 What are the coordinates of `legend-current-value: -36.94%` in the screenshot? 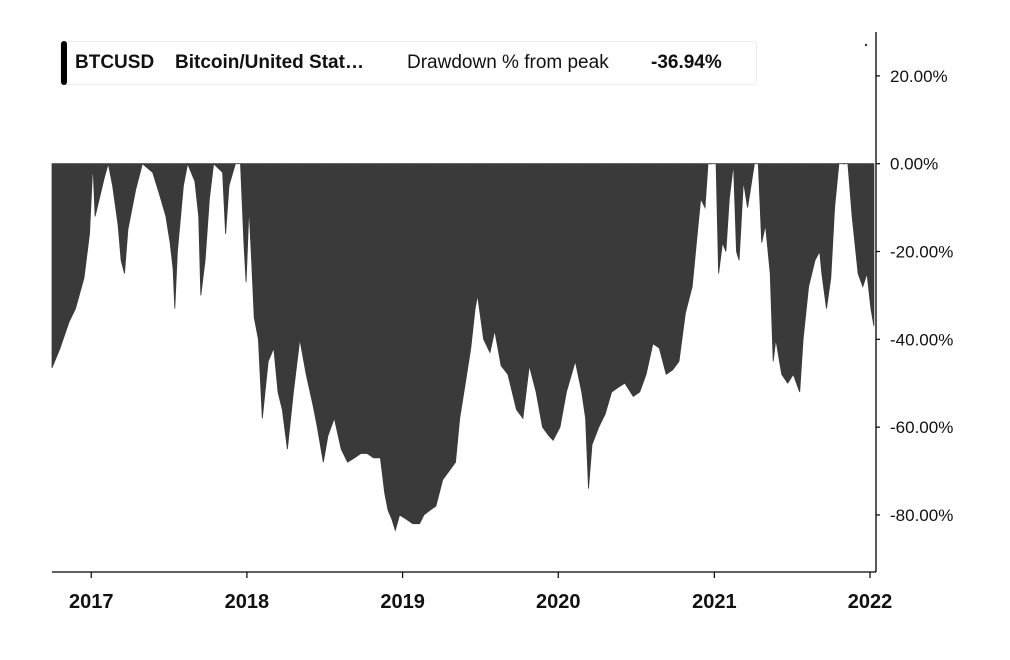 It's located at (686, 62).